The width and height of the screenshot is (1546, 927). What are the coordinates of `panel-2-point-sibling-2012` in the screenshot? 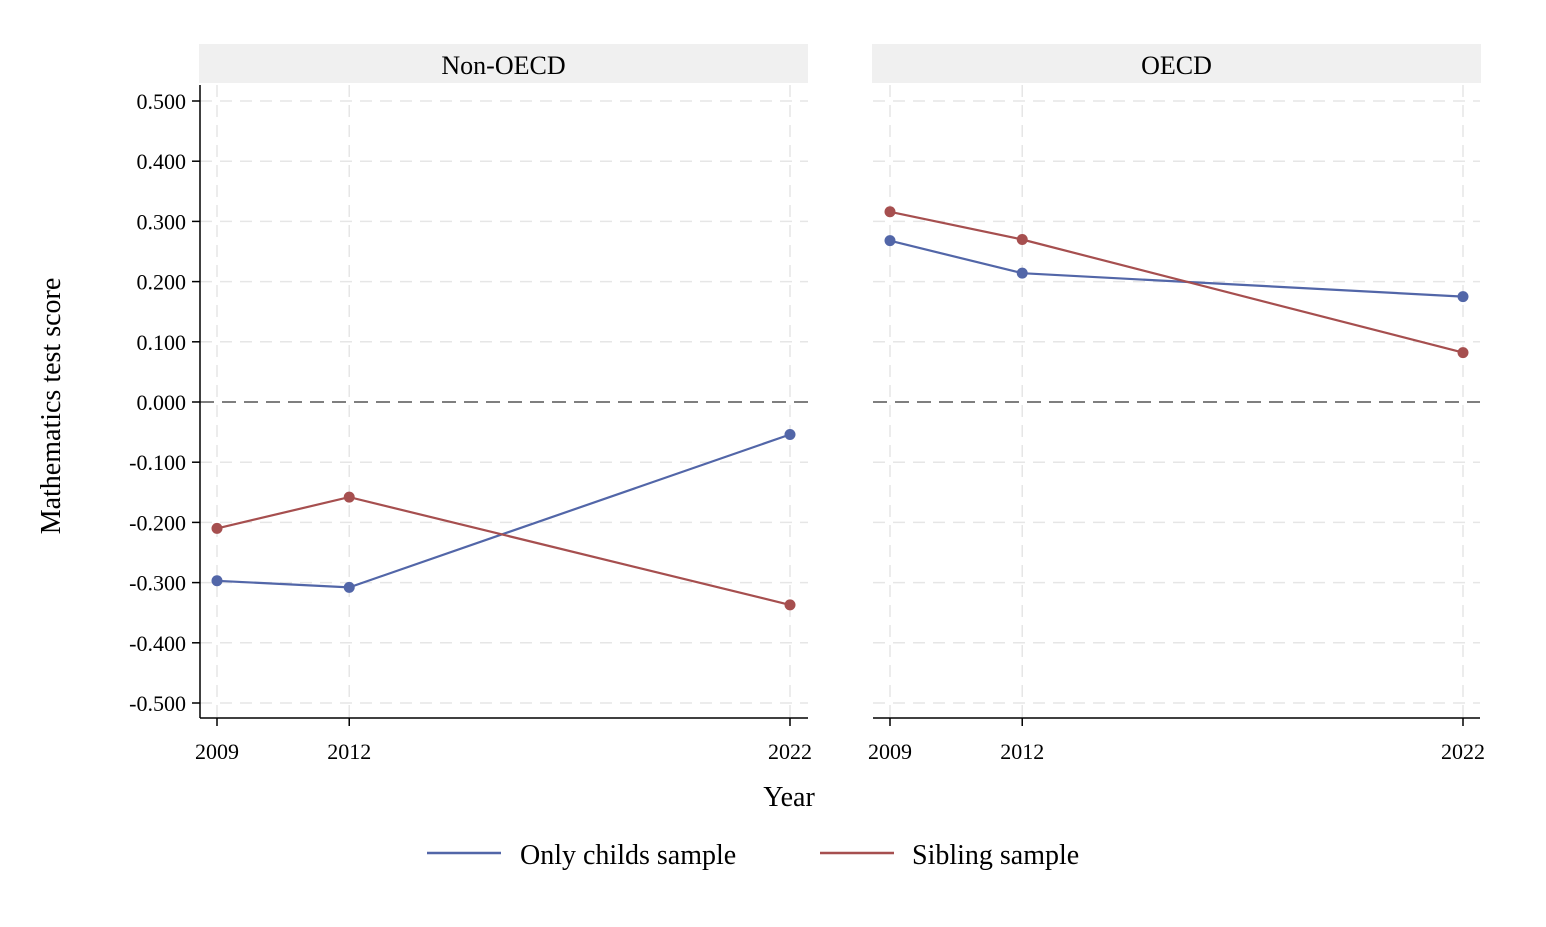 It's located at (1022, 239).